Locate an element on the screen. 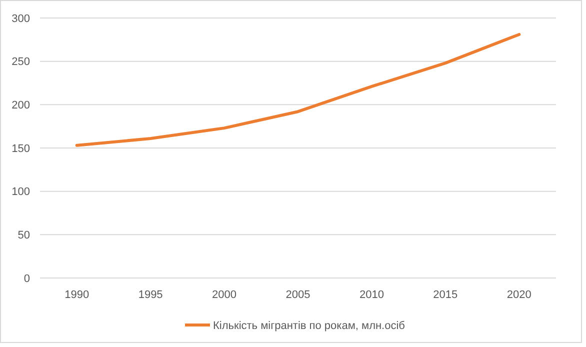  y-tick-label: 0 is located at coordinates (27, 278).